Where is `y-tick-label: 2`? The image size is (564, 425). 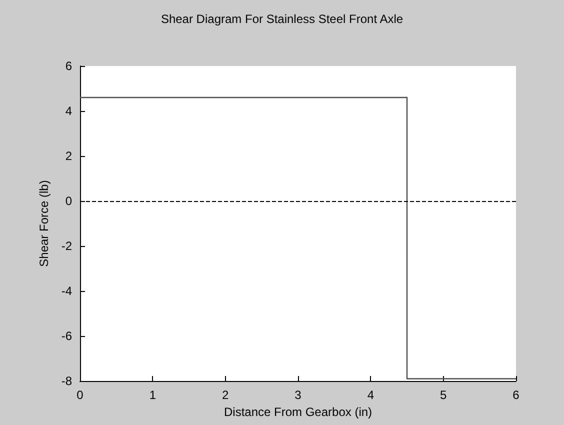 y-tick-label: 2 is located at coordinates (68, 156).